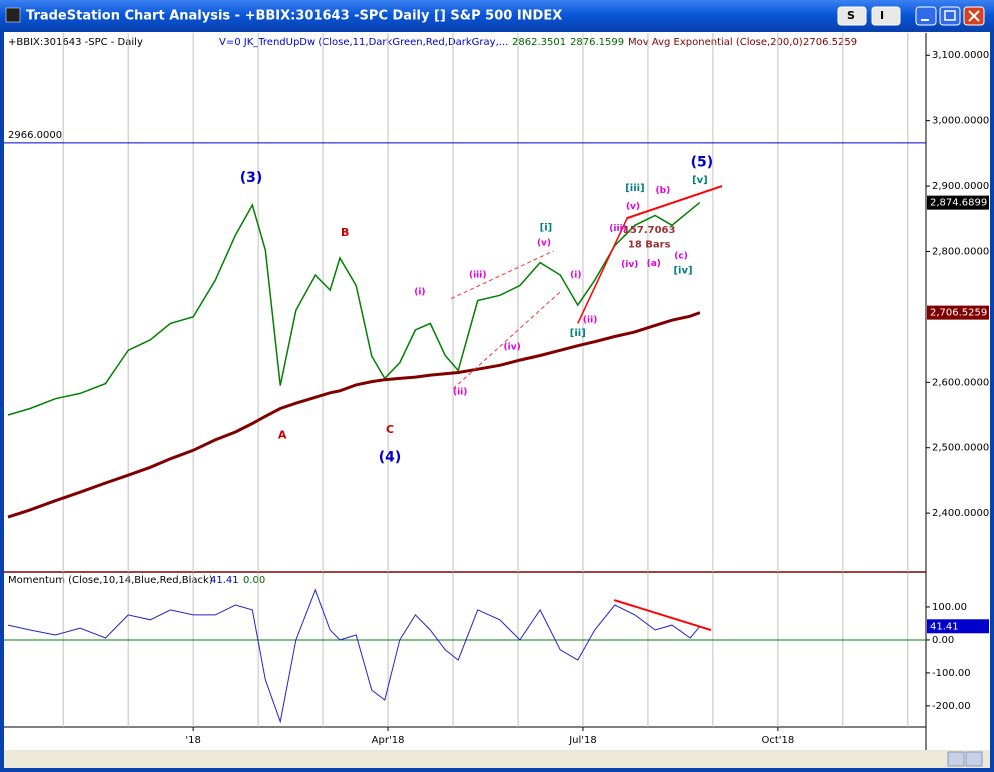 Image resolution: width=994 pixels, height=772 pixels. I want to click on y-tick-label: -100.00, so click(951, 673).